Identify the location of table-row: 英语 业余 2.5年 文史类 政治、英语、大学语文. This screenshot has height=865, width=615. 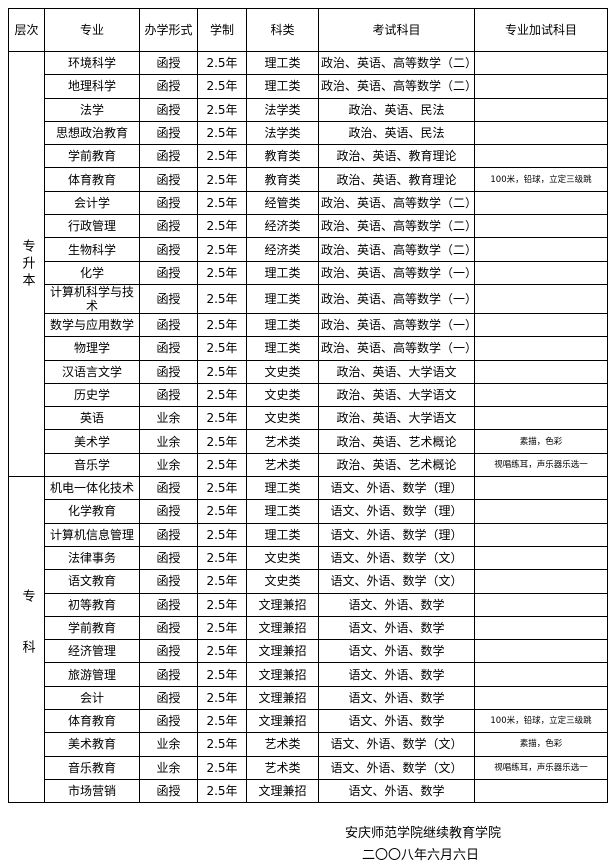
(308, 418).